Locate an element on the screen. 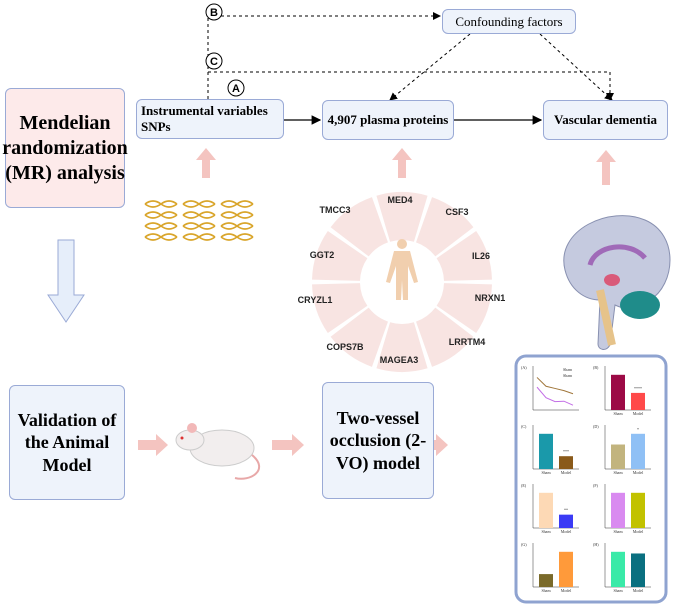  dashed-paths is located at coordinates (410, 56).